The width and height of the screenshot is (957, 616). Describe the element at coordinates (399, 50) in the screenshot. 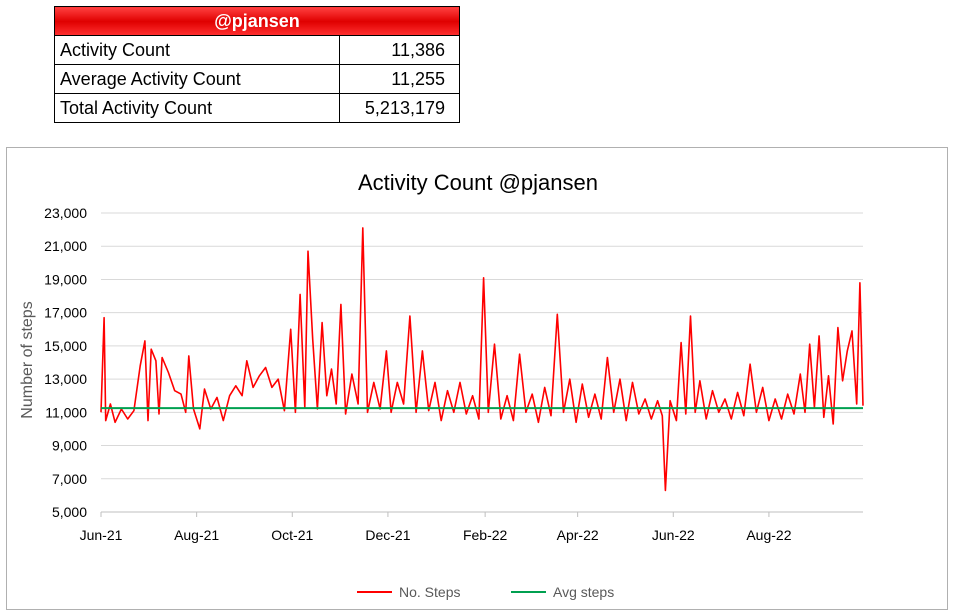

I see `summary-row-value: 11,386` at that location.